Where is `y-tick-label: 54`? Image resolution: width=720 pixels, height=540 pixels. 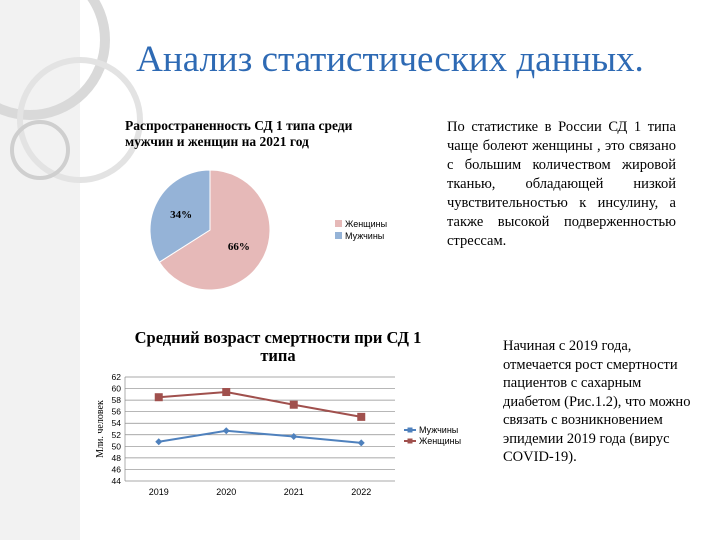
y-tick-label: 54 is located at coordinates (117, 423).